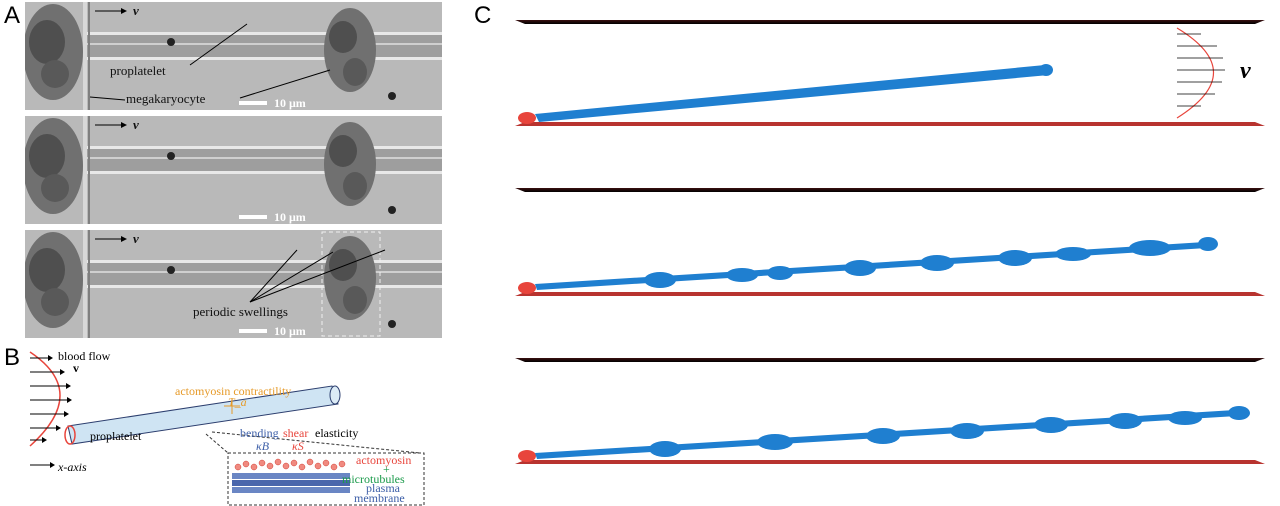 This screenshot has width=1280, height=506. I want to click on kappa-b-symbol: κB, so click(263, 446).